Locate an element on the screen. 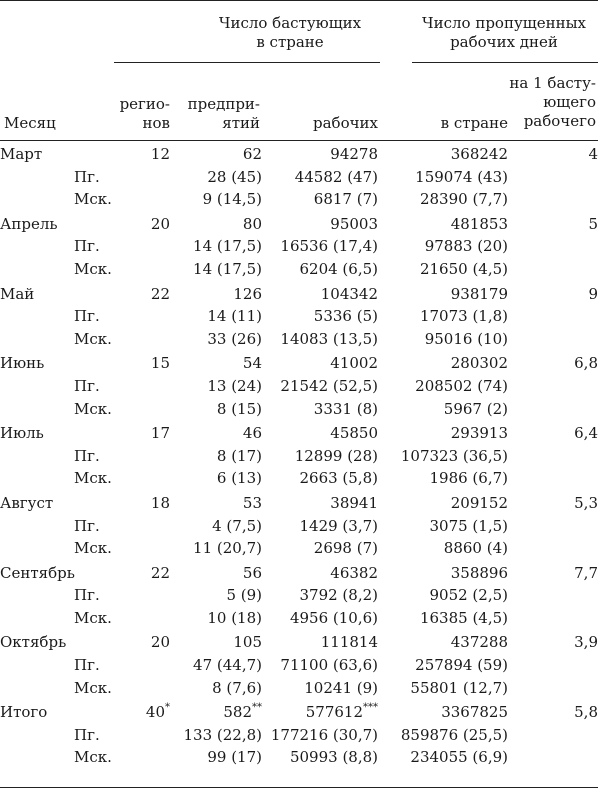  table-subrow: Пг. 8 (17) 12899 (28) 107323 (36,5) is located at coordinates (299, 456).